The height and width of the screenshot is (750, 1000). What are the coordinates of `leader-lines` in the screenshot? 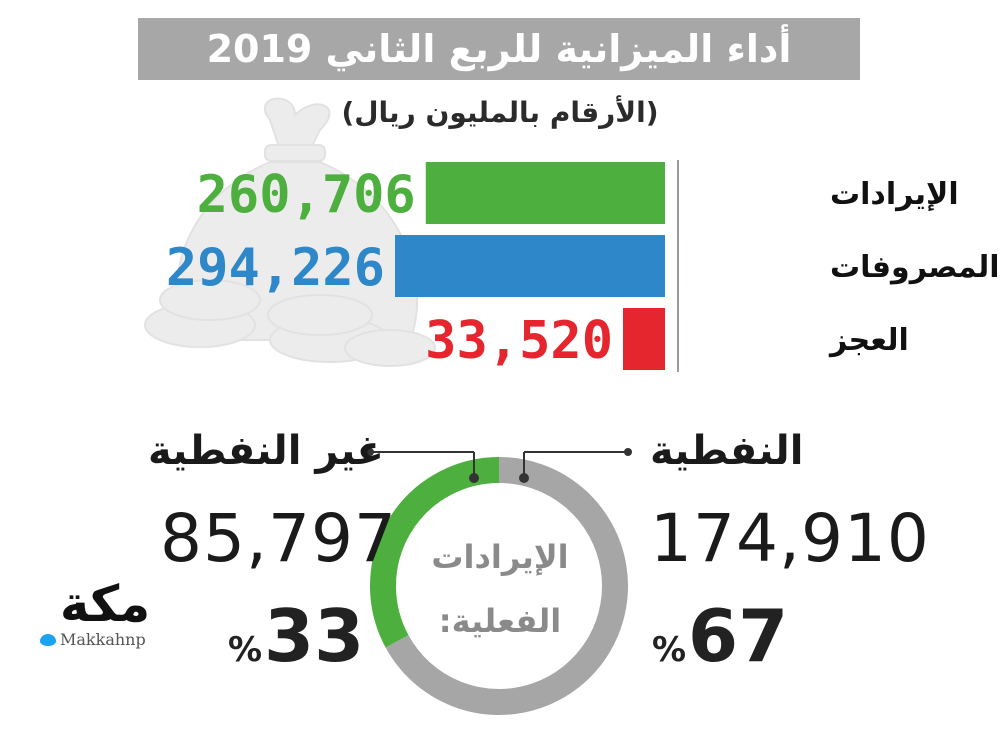 It's located at (499, 465).